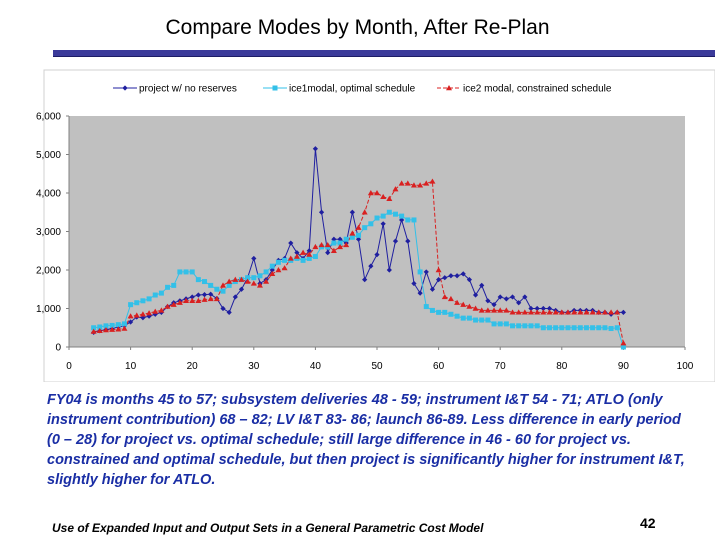 This screenshot has height=540, width=720. What do you see at coordinates (254, 366) in the screenshot?
I see `x-tick-label: 30` at bounding box center [254, 366].